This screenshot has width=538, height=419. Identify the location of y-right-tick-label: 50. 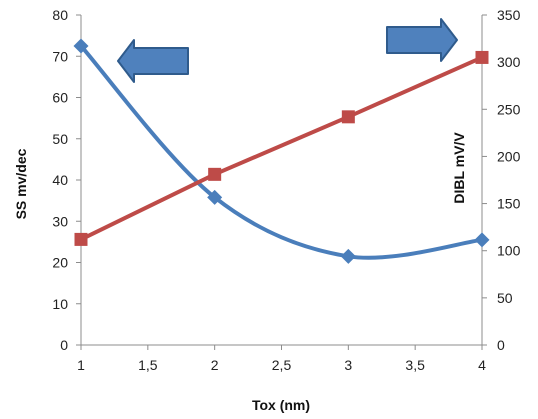
(505, 298).